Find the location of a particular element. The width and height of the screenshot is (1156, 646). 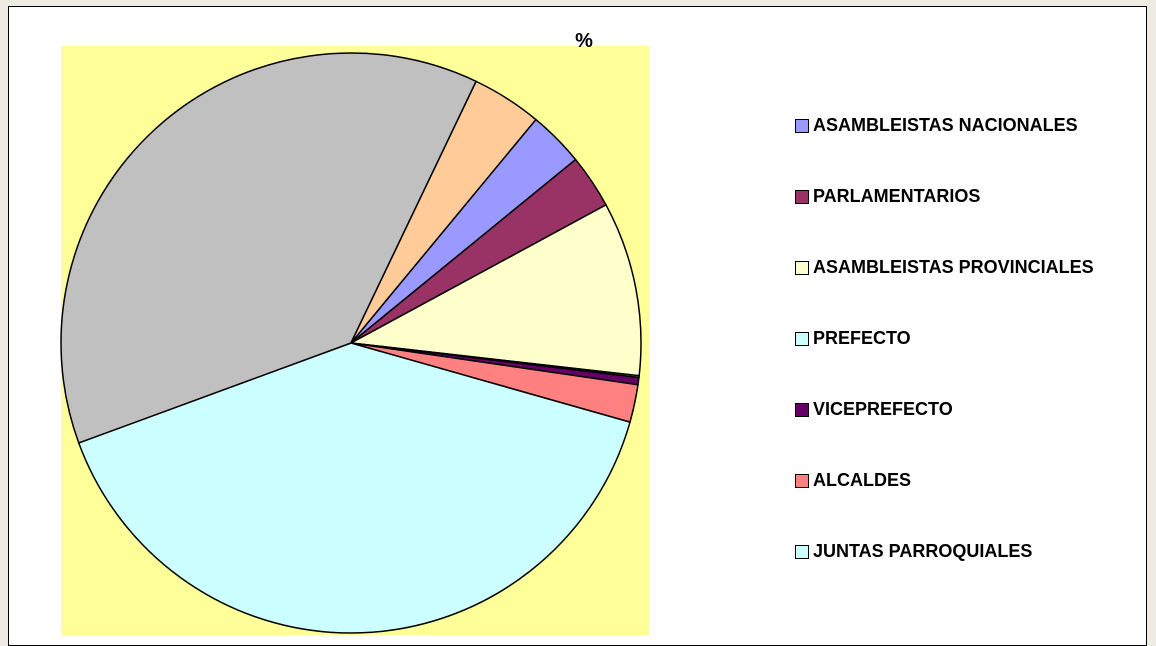

legend-entry: PARLAMENTARIOS is located at coordinates (955, 196).